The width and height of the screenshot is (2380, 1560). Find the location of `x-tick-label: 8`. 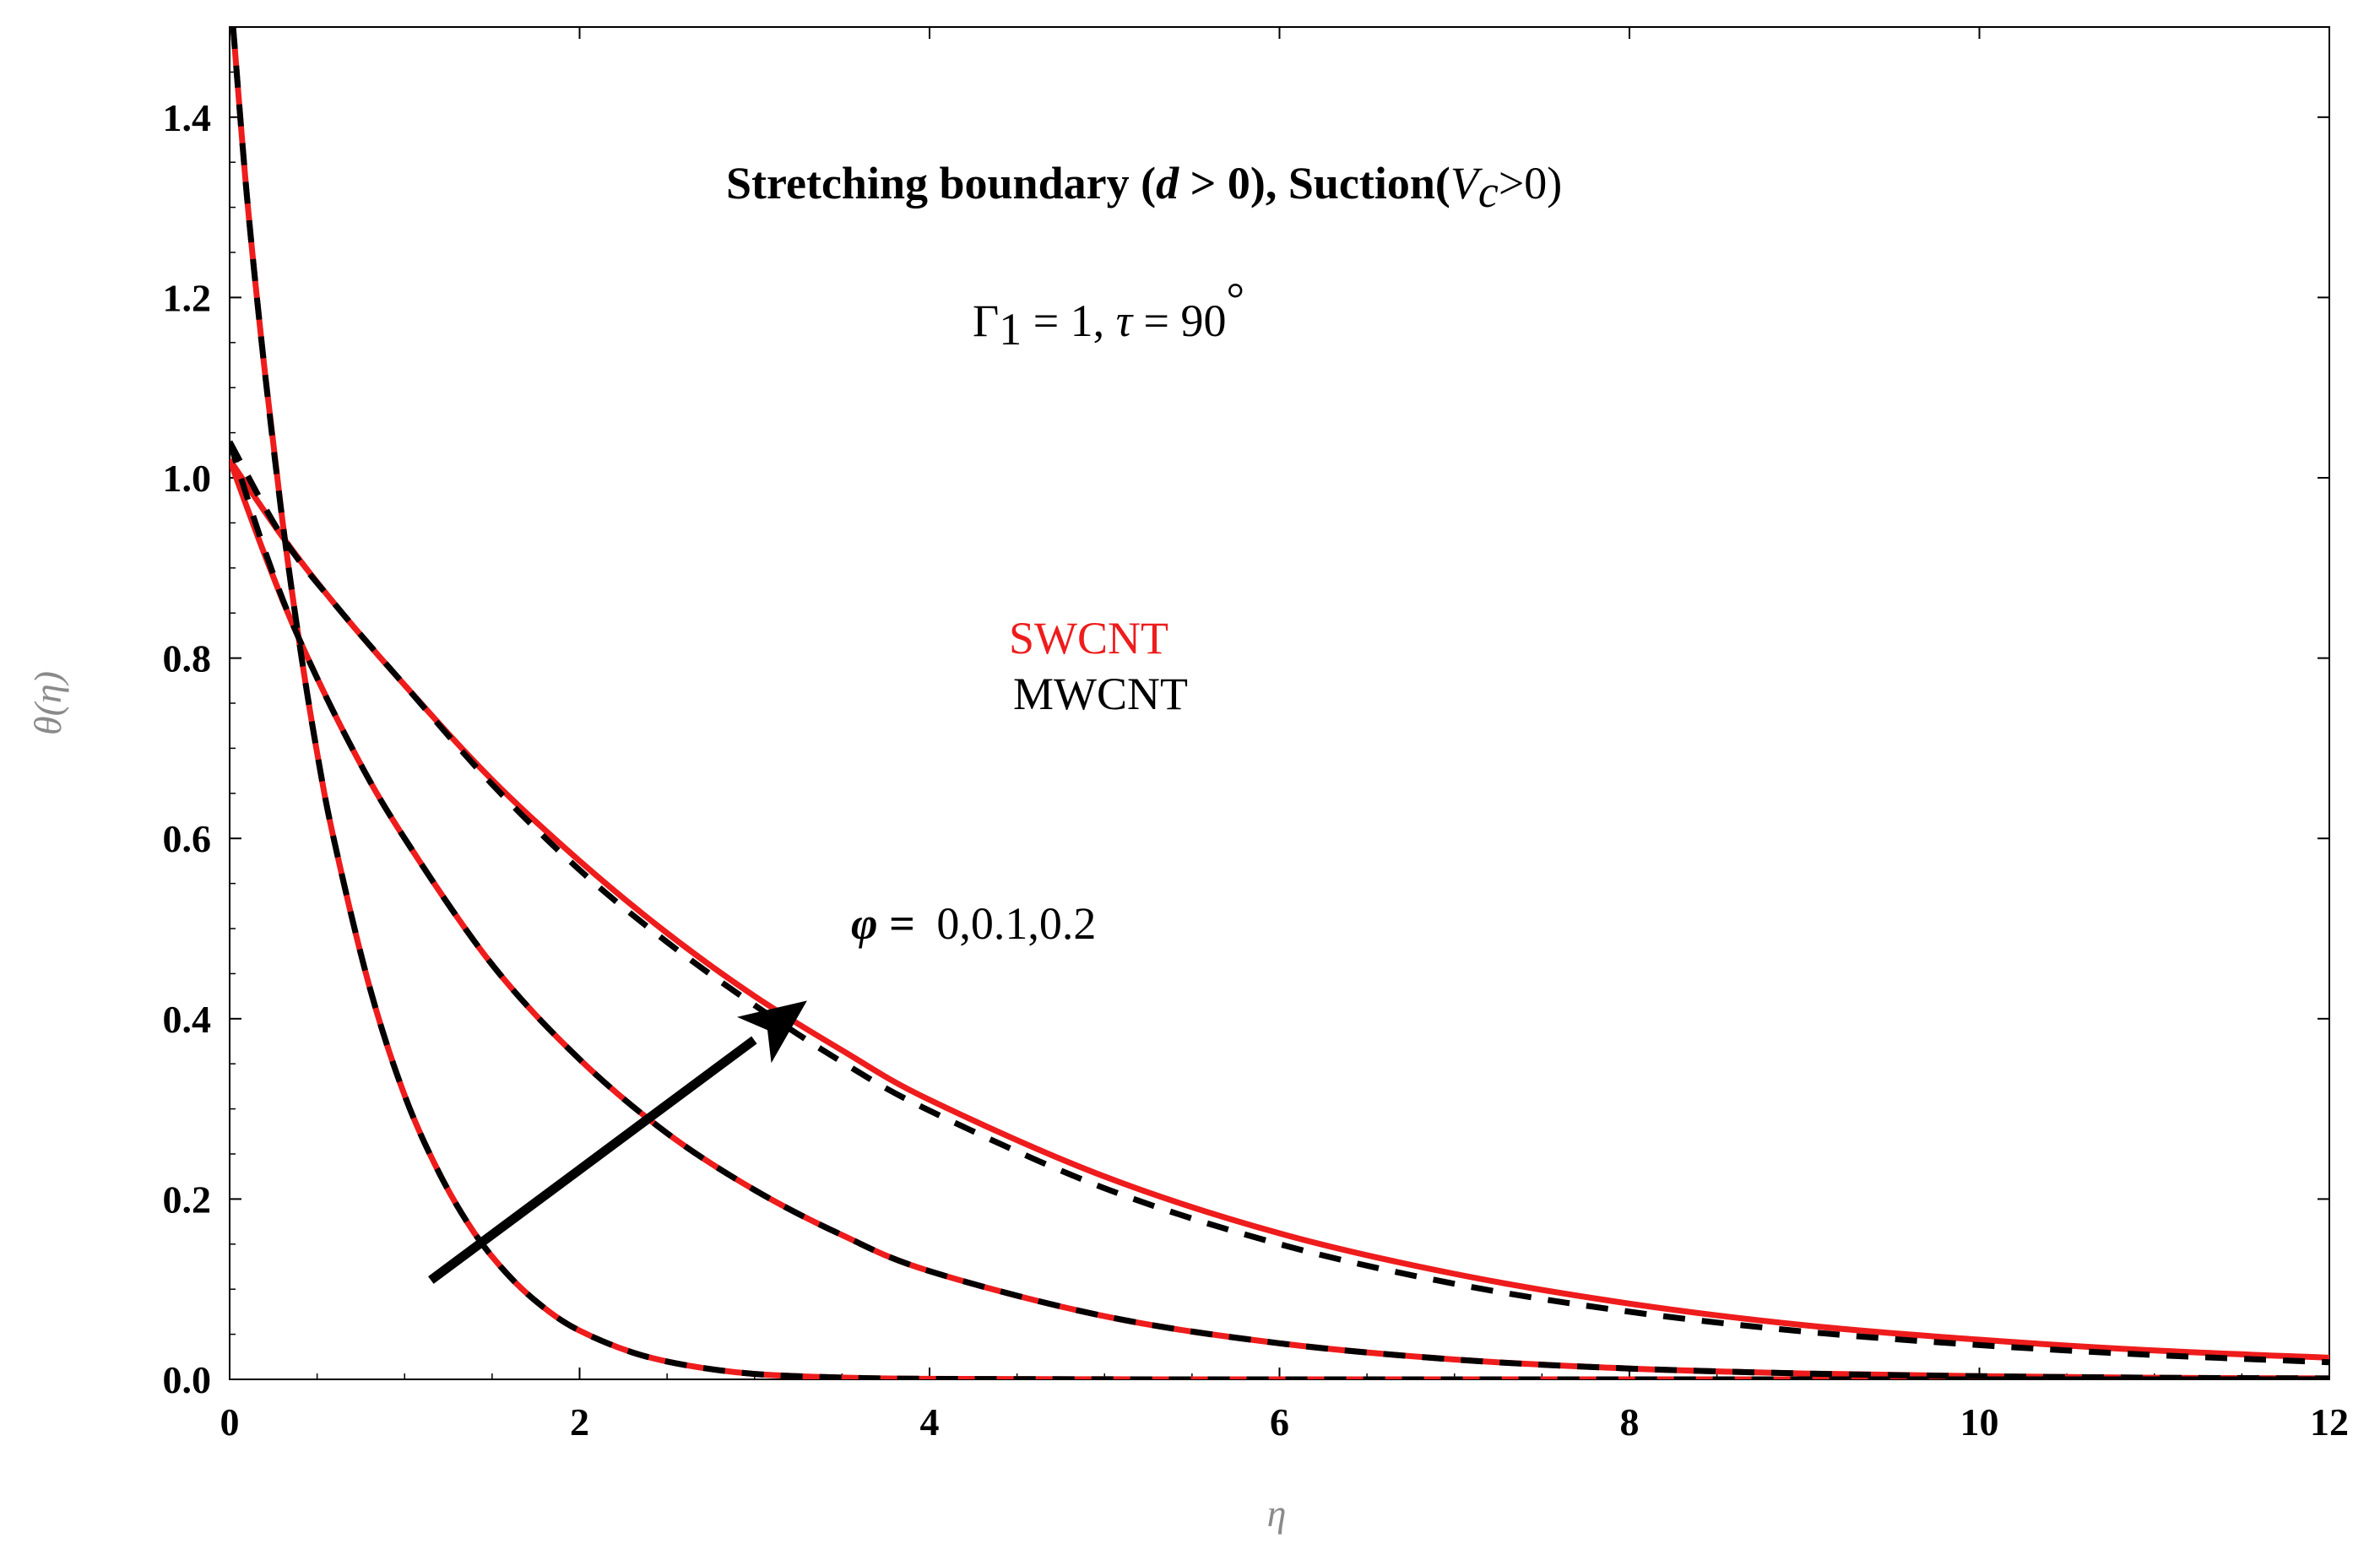

x-tick-label: 8 is located at coordinates (1630, 1422).